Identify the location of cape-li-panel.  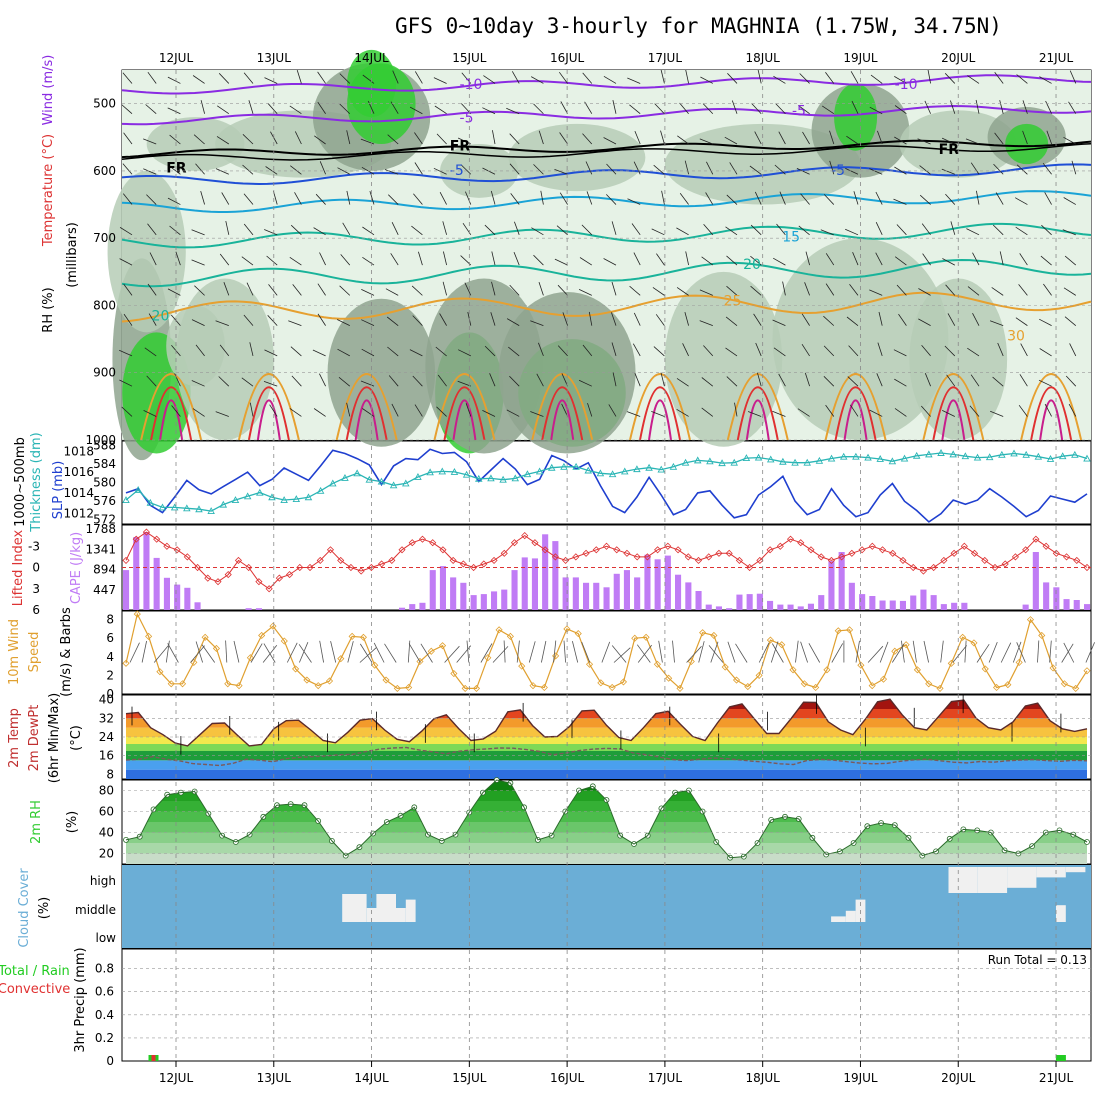
(606, 569).